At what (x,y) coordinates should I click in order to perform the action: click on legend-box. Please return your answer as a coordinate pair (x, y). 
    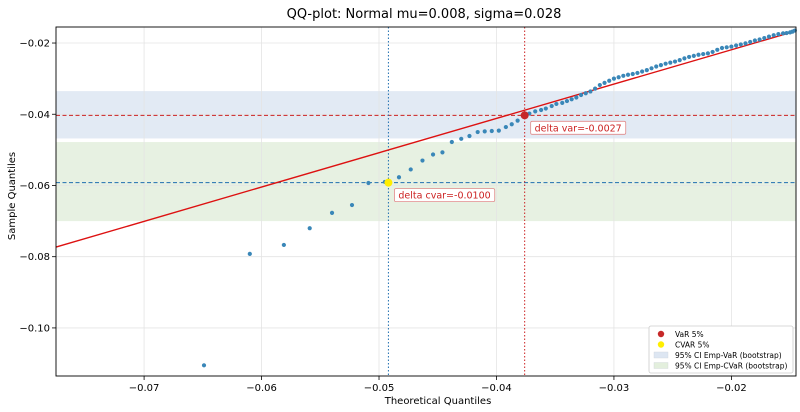
    Looking at the image, I should click on (721, 349).